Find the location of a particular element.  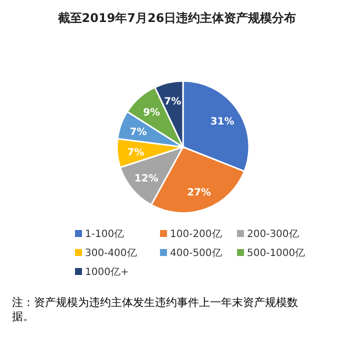

legend-label: 100-200亿 is located at coordinates (196, 234).